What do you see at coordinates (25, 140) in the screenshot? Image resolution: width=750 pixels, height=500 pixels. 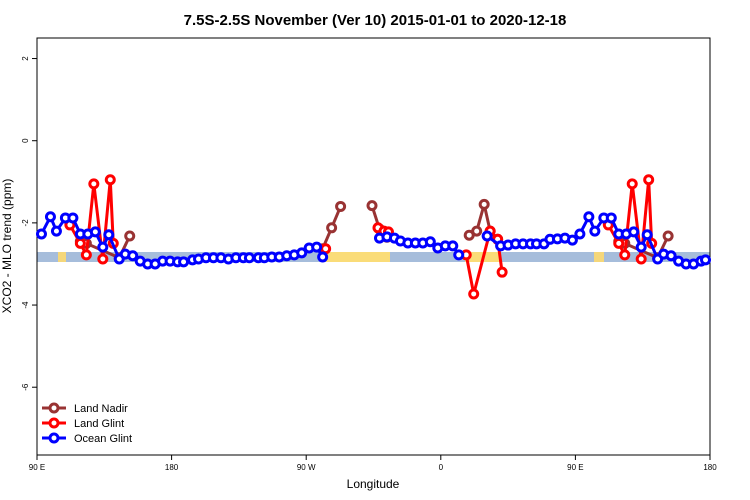 I see `y-tick-label: 0` at bounding box center [25, 140].